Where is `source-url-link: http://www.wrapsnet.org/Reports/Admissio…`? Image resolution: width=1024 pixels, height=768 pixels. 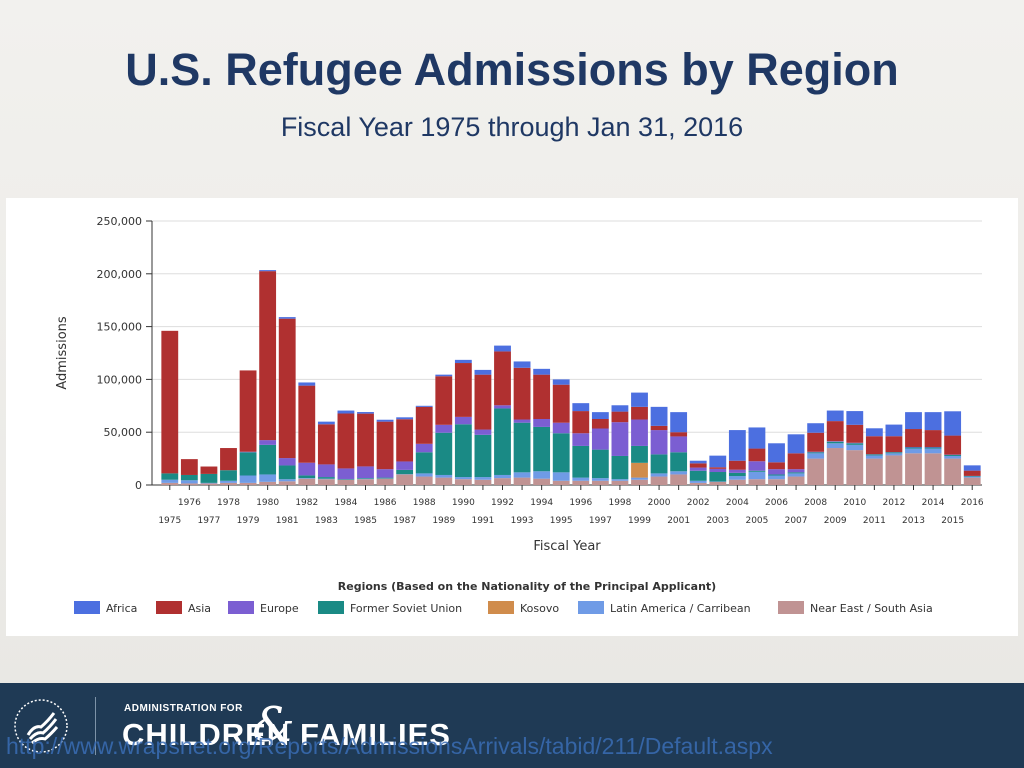
source-url-link: http://www.wrapsnet.org/Reports/Admissio… is located at coordinates (389, 746).